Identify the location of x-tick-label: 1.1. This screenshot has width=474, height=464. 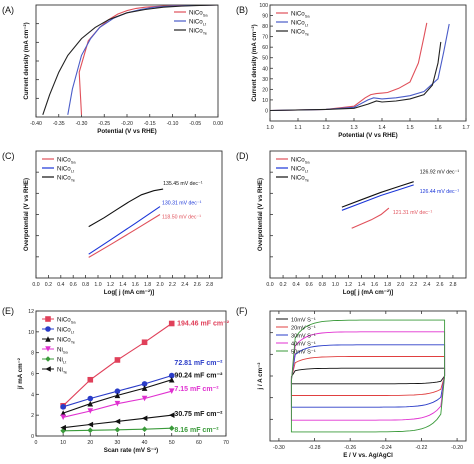
(297, 128).